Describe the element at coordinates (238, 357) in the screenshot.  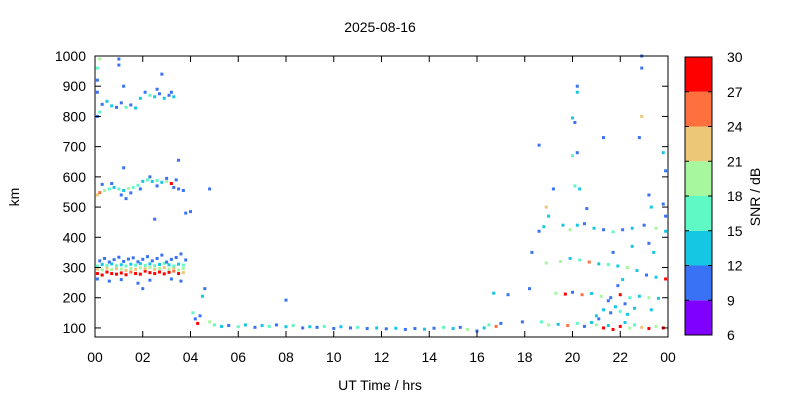
I see `x-tick-label: 06` at that location.